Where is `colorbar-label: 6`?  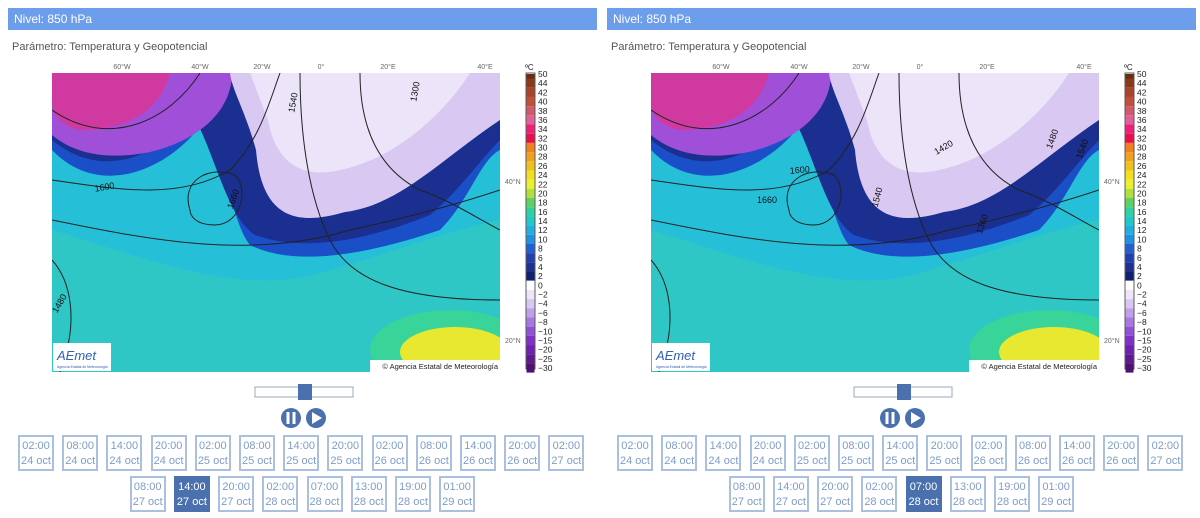 colorbar-label: 6 is located at coordinates (540, 258).